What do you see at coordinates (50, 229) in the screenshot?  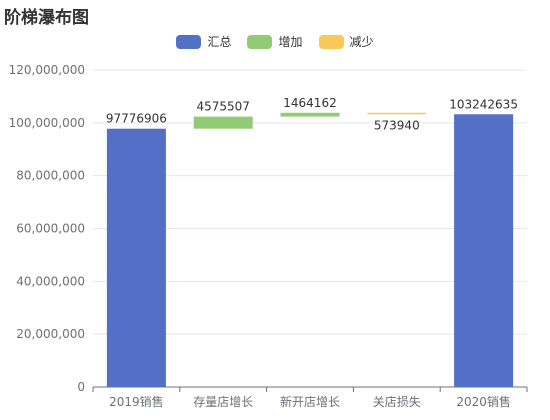 I see `y-tick-label: 60,000,000` at bounding box center [50, 229].